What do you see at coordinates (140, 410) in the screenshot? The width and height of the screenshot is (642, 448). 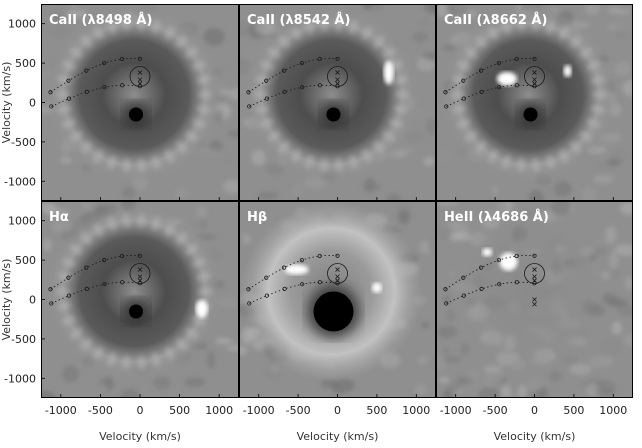 I see `x-tick-label: 0` at bounding box center [140, 410].